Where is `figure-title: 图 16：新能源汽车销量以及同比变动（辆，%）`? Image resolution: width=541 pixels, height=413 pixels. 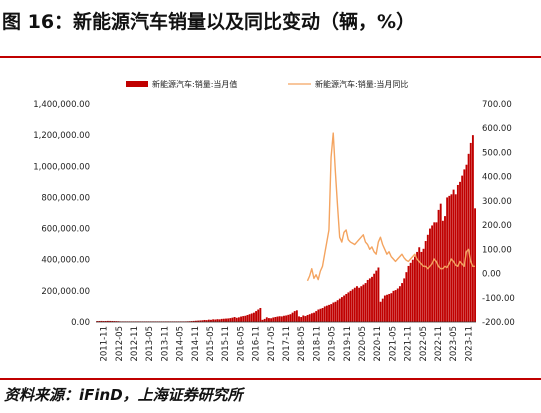
figure-title: 图 16：新能源汽车销量以及同比变动（辆，%） is located at coordinates (209, 22).